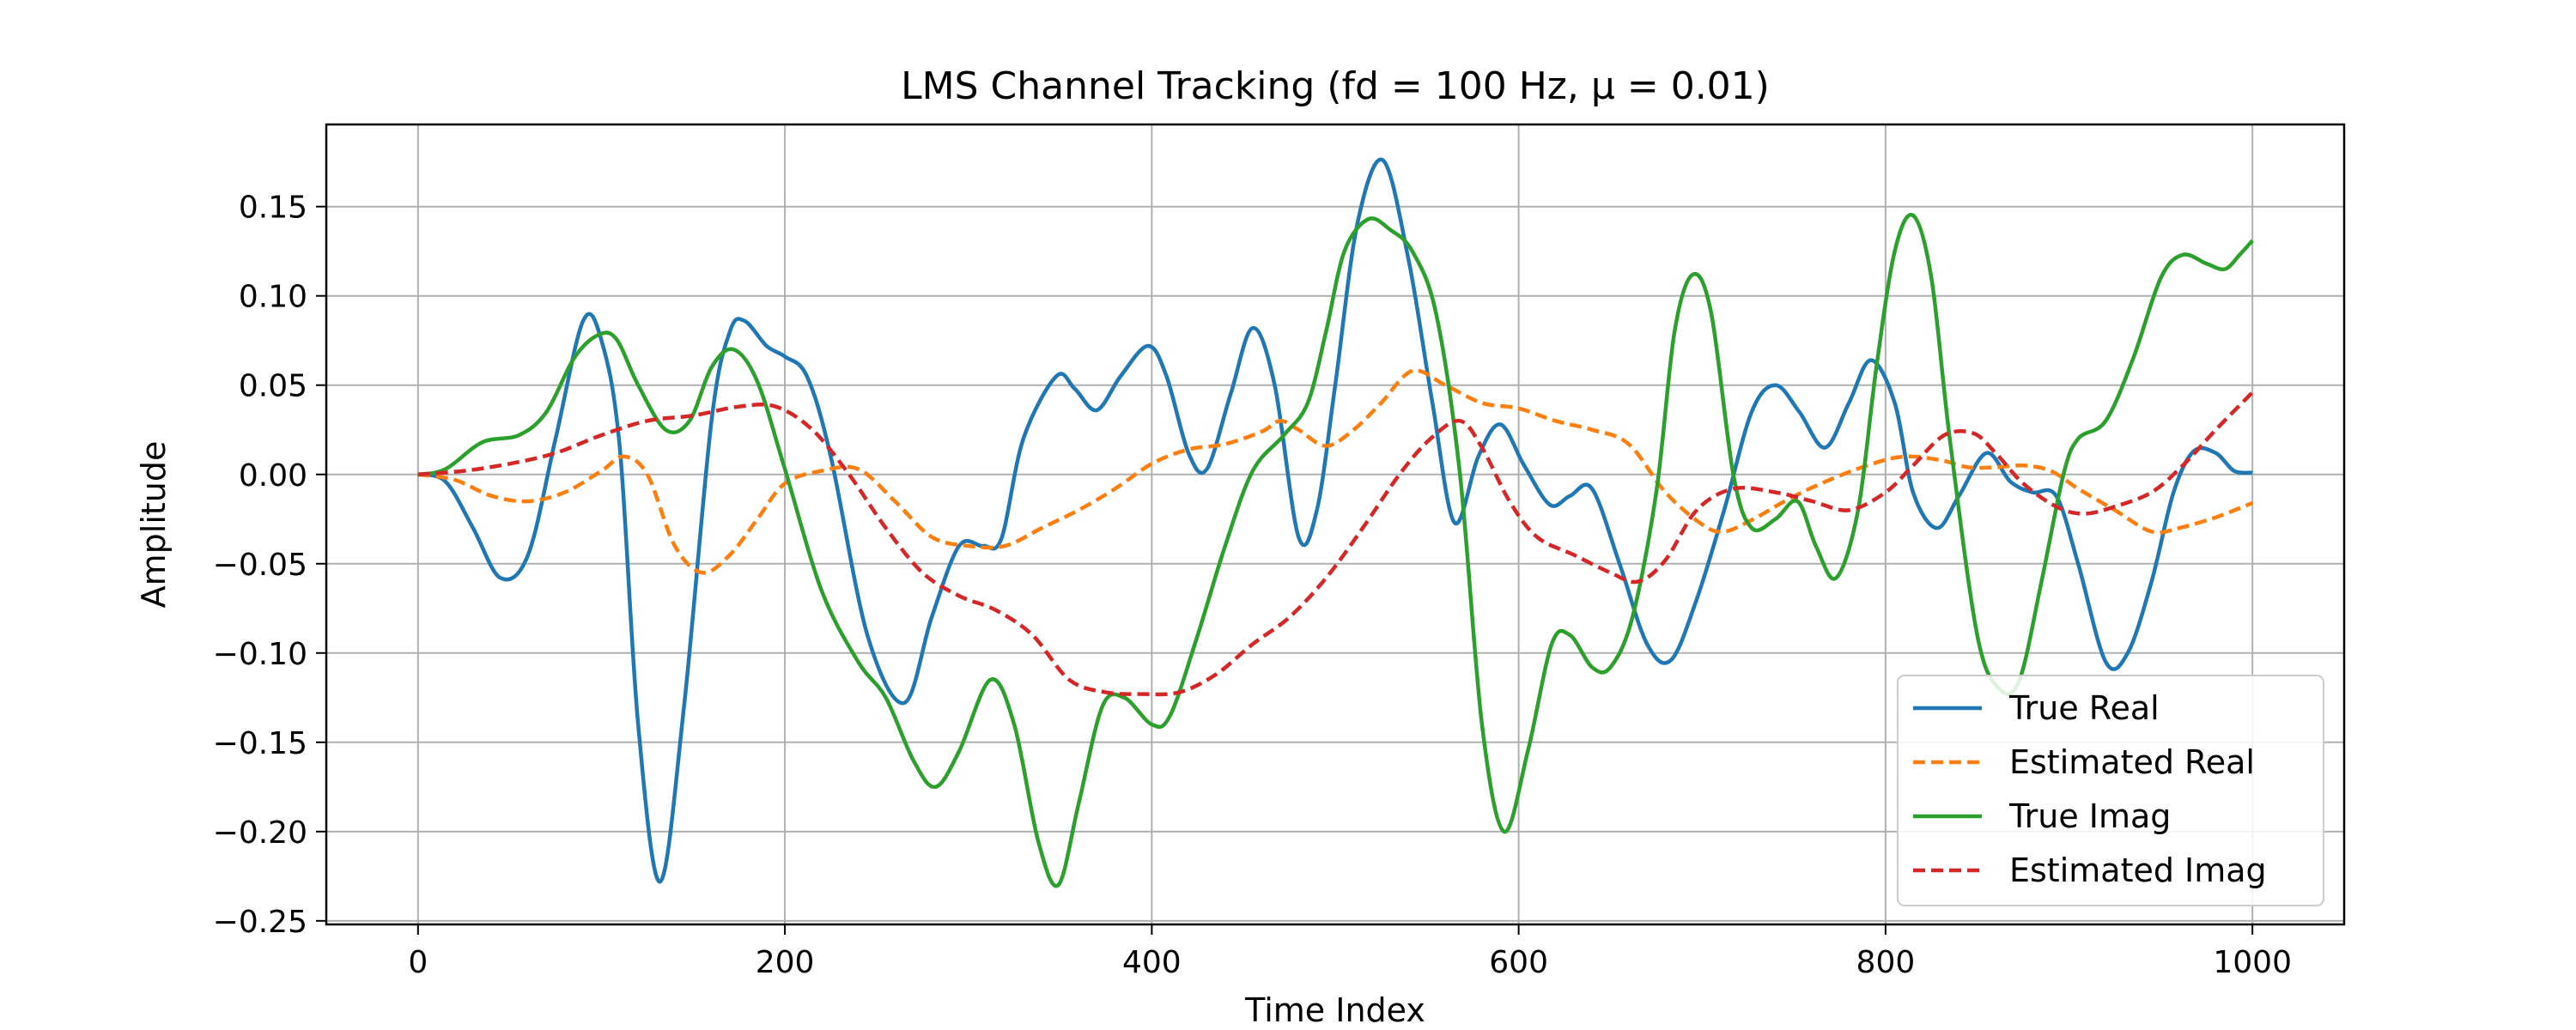  What do you see at coordinates (418, 962) in the screenshot?
I see `x-tick-label: 0` at bounding box center [418, 962].